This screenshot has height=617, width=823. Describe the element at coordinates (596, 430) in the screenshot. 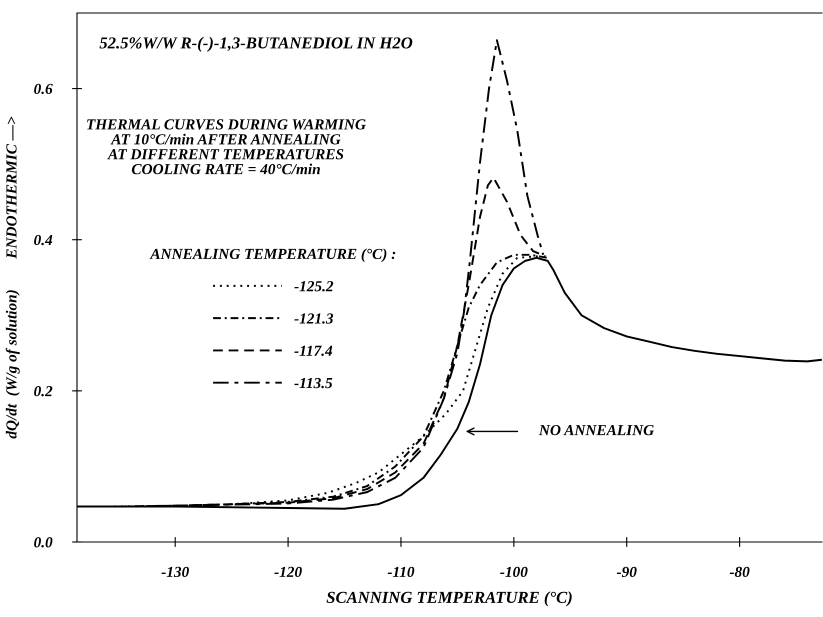

I see `annotation: NO ANNEALING` at that location.